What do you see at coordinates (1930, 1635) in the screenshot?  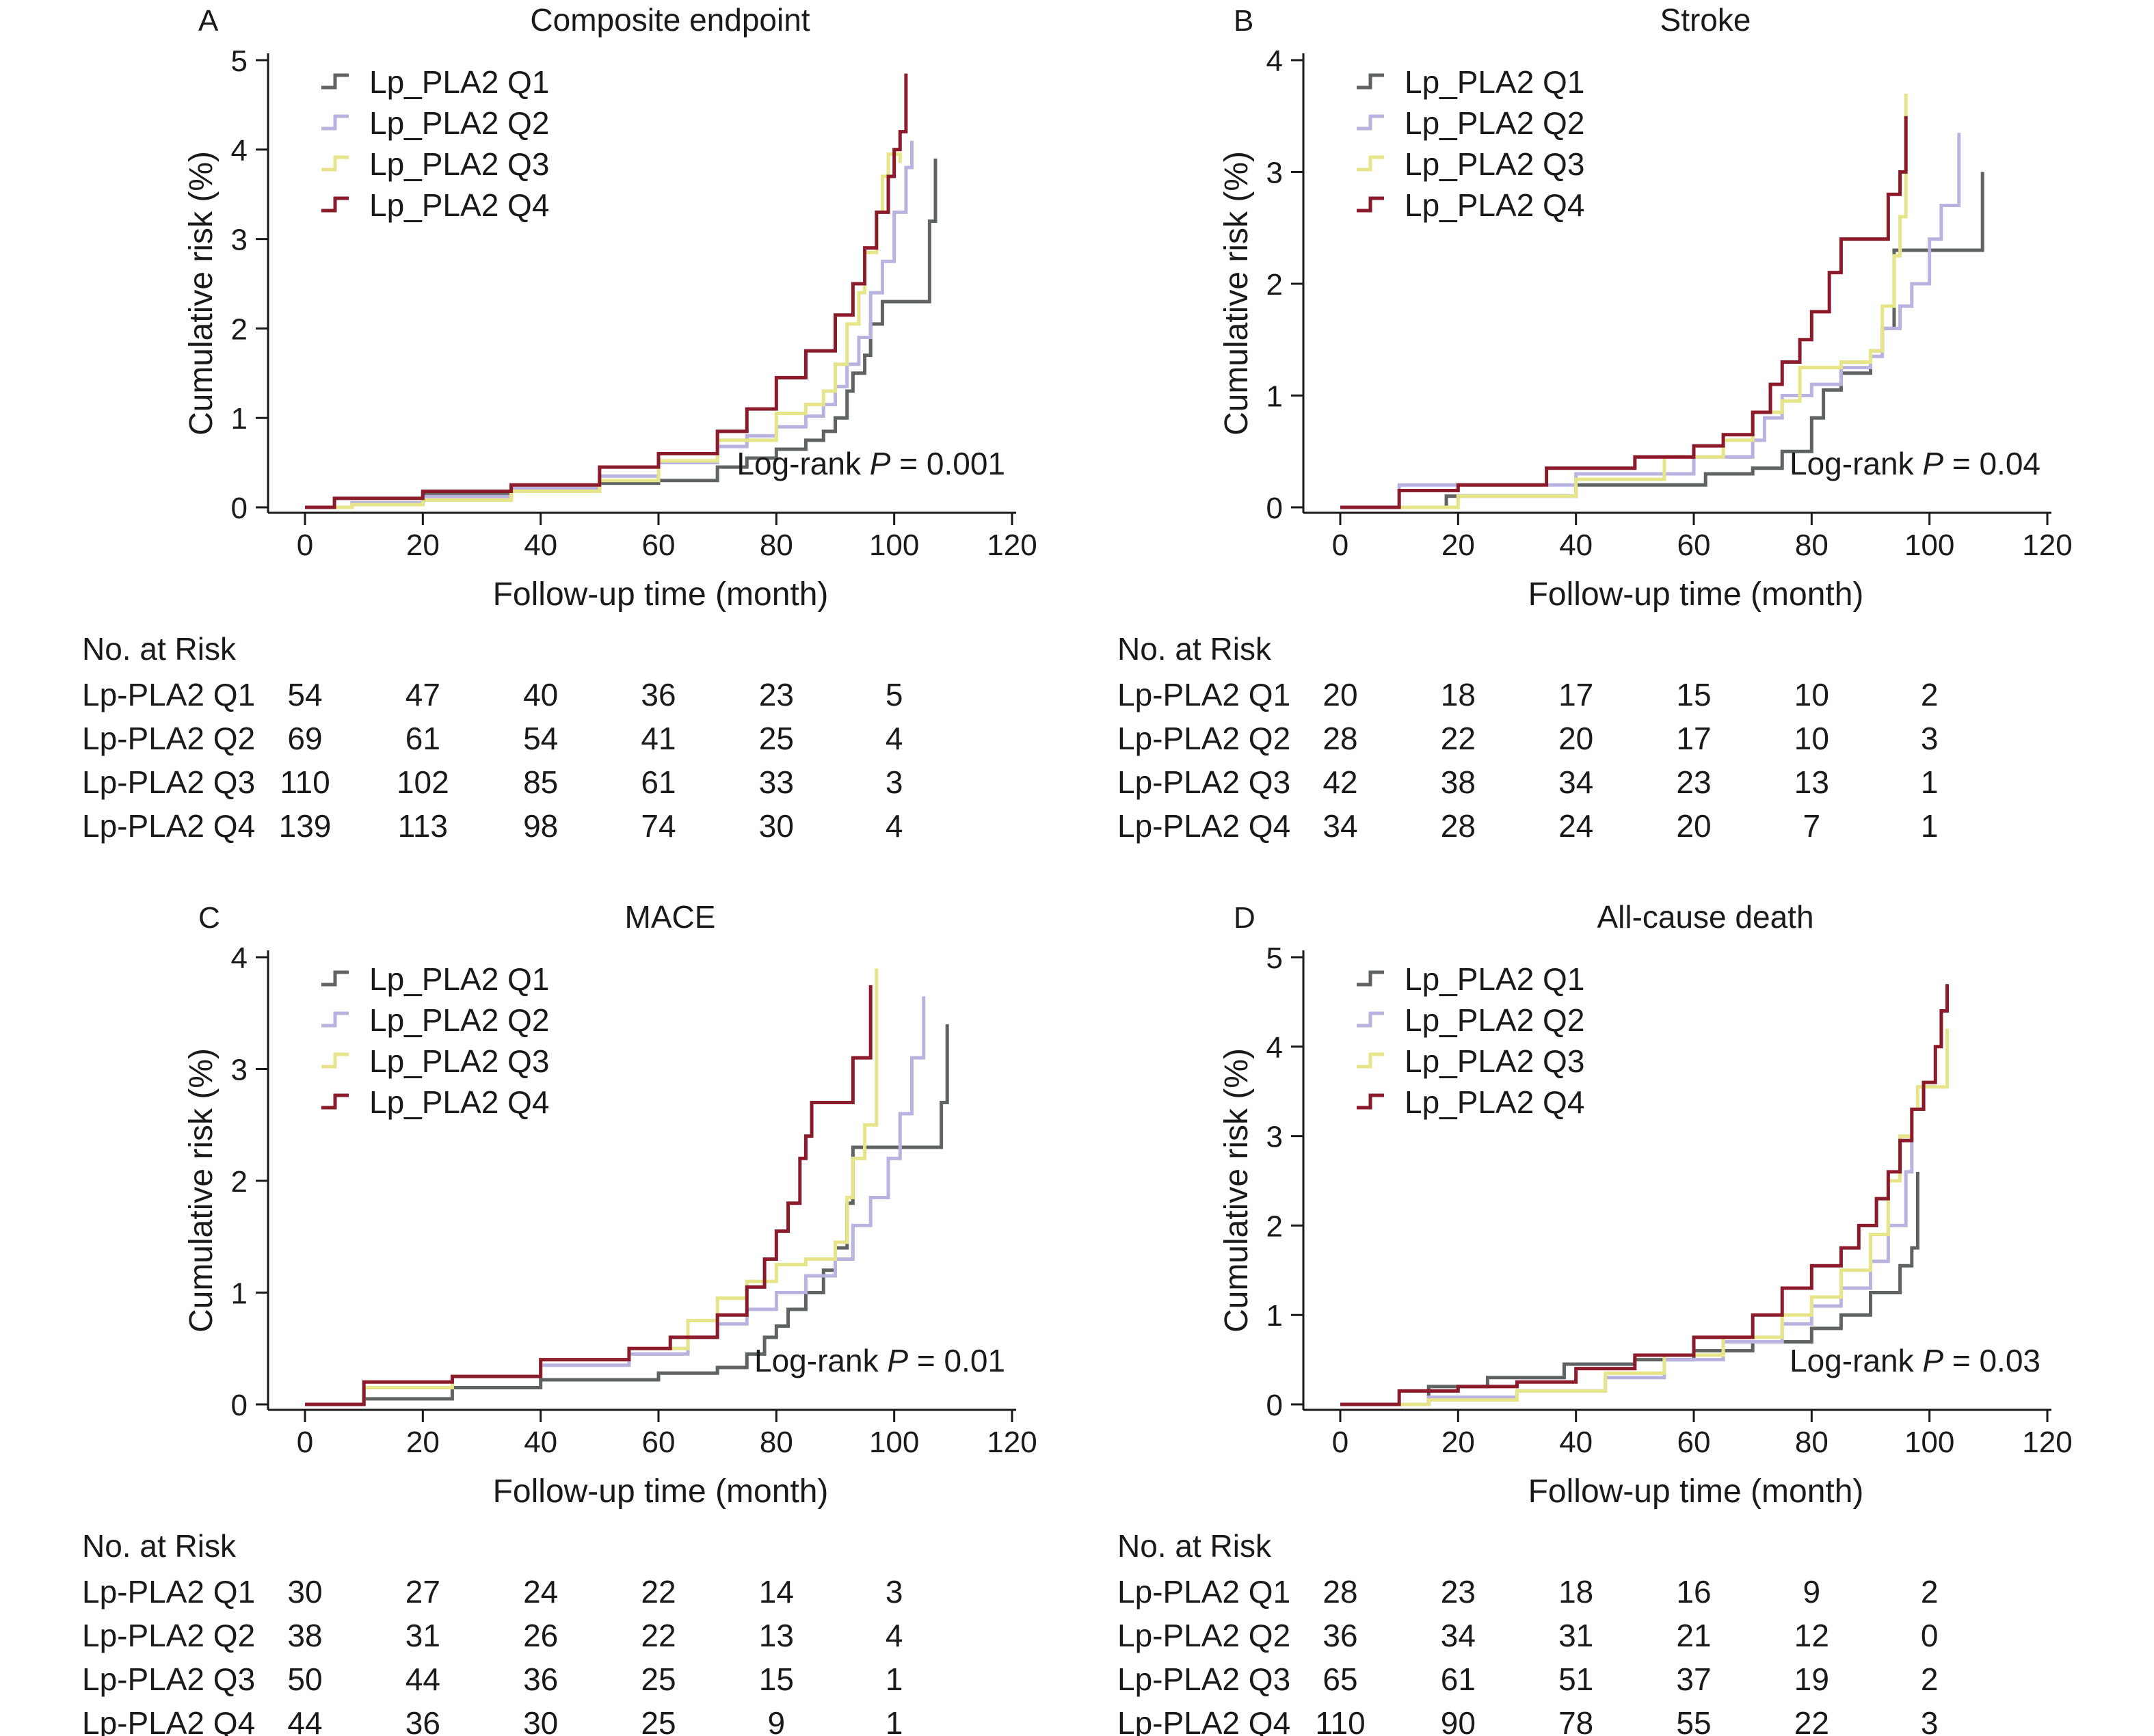 I see `risk-value: 0` at bounding box center [1930, 1635].